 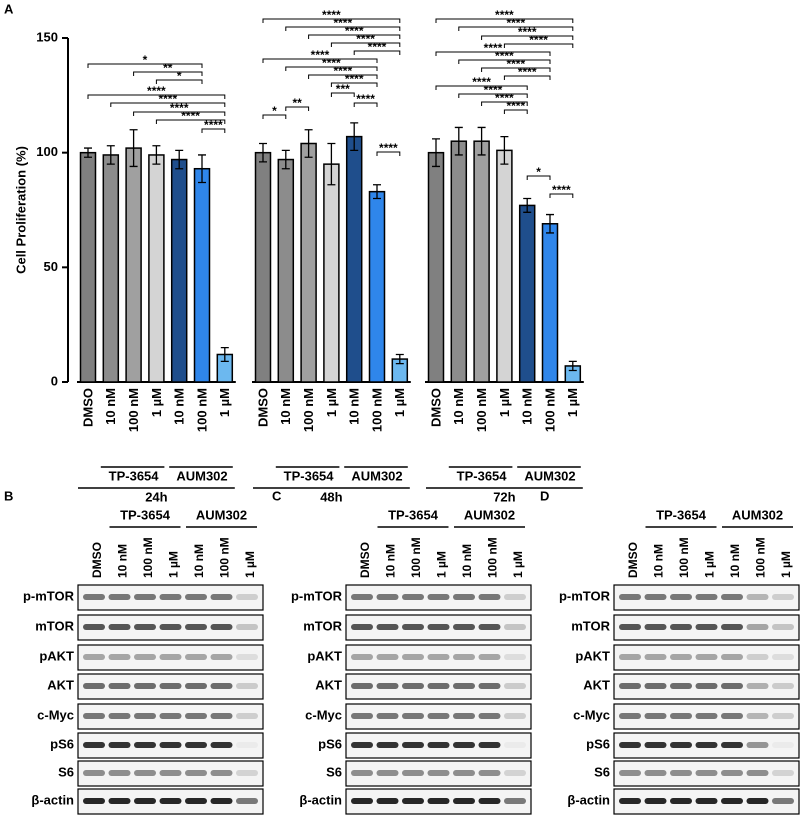 I want to click on row-label: p-mTOR, so click(x=317, y=595).